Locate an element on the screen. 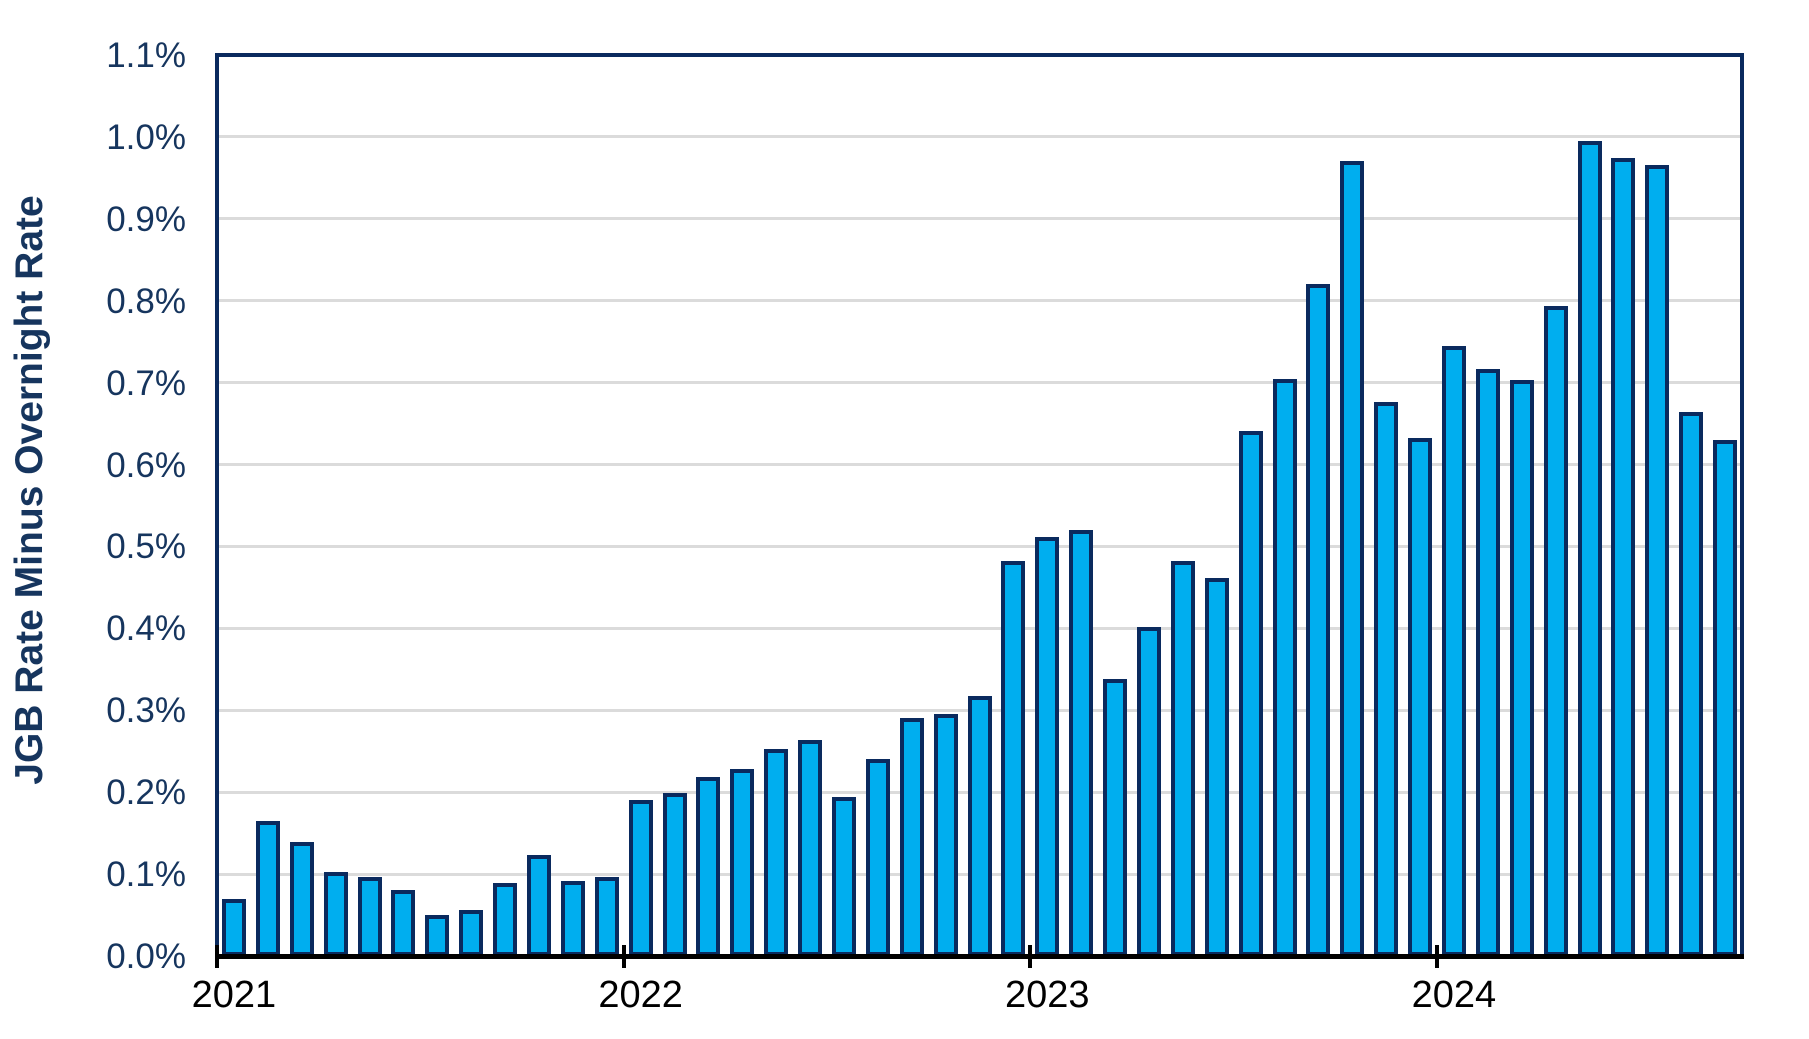  y-tick-label: 0.5% is located at coordinates (146, 547).